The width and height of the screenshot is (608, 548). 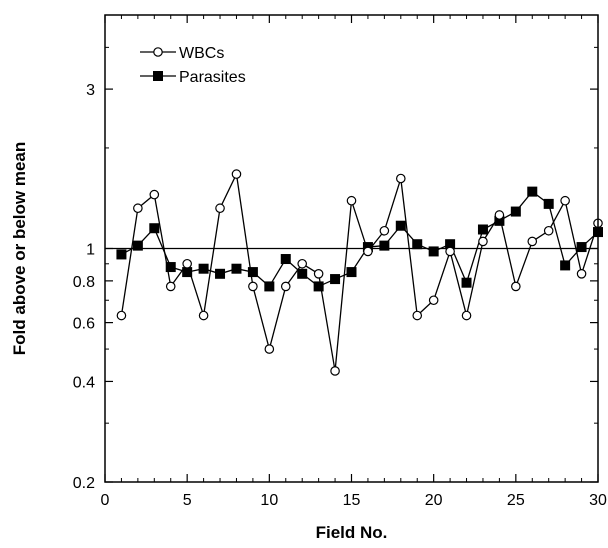 I want to click on x-tick-label: 30, so click(x=598, y=500).